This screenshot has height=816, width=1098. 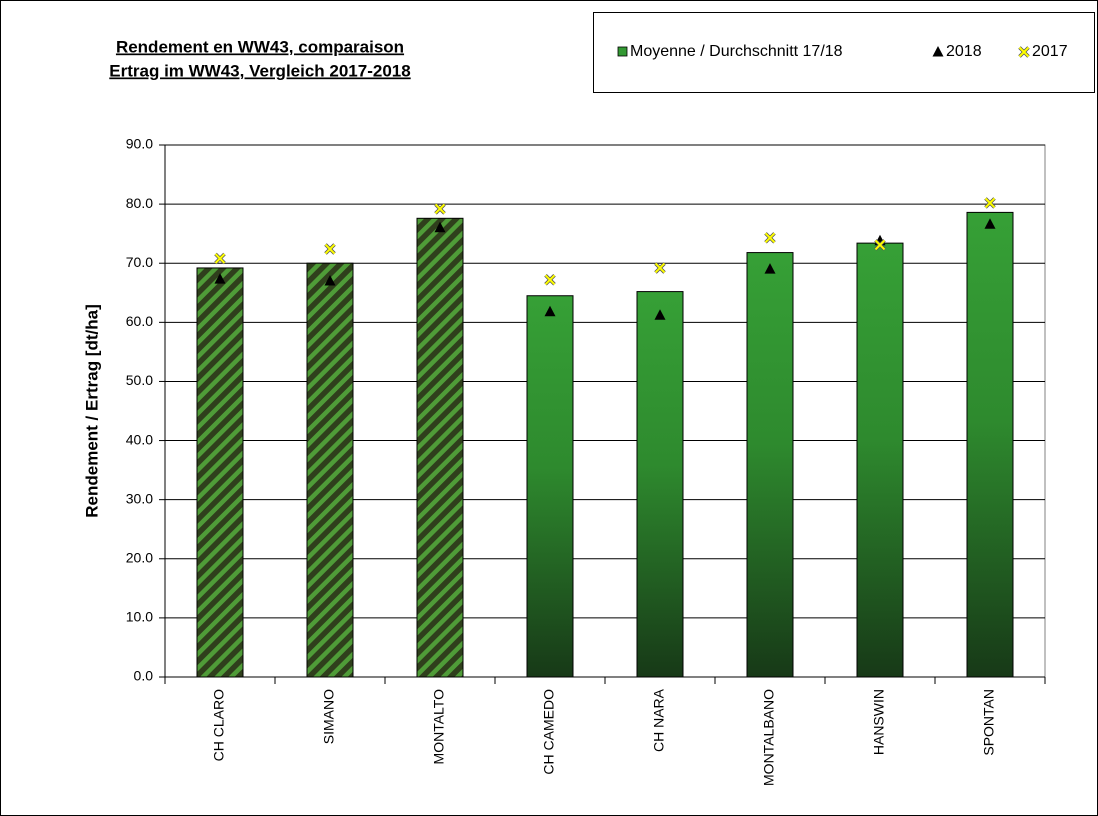 I want to click on y-tick-label: 50.0, so click(x=139, y=380).